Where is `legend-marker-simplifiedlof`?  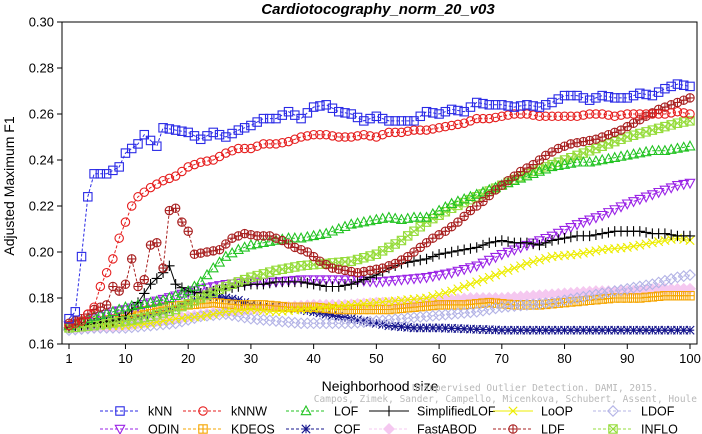
legend-marker-simplifiedlof is located at coordinates (389, 411).